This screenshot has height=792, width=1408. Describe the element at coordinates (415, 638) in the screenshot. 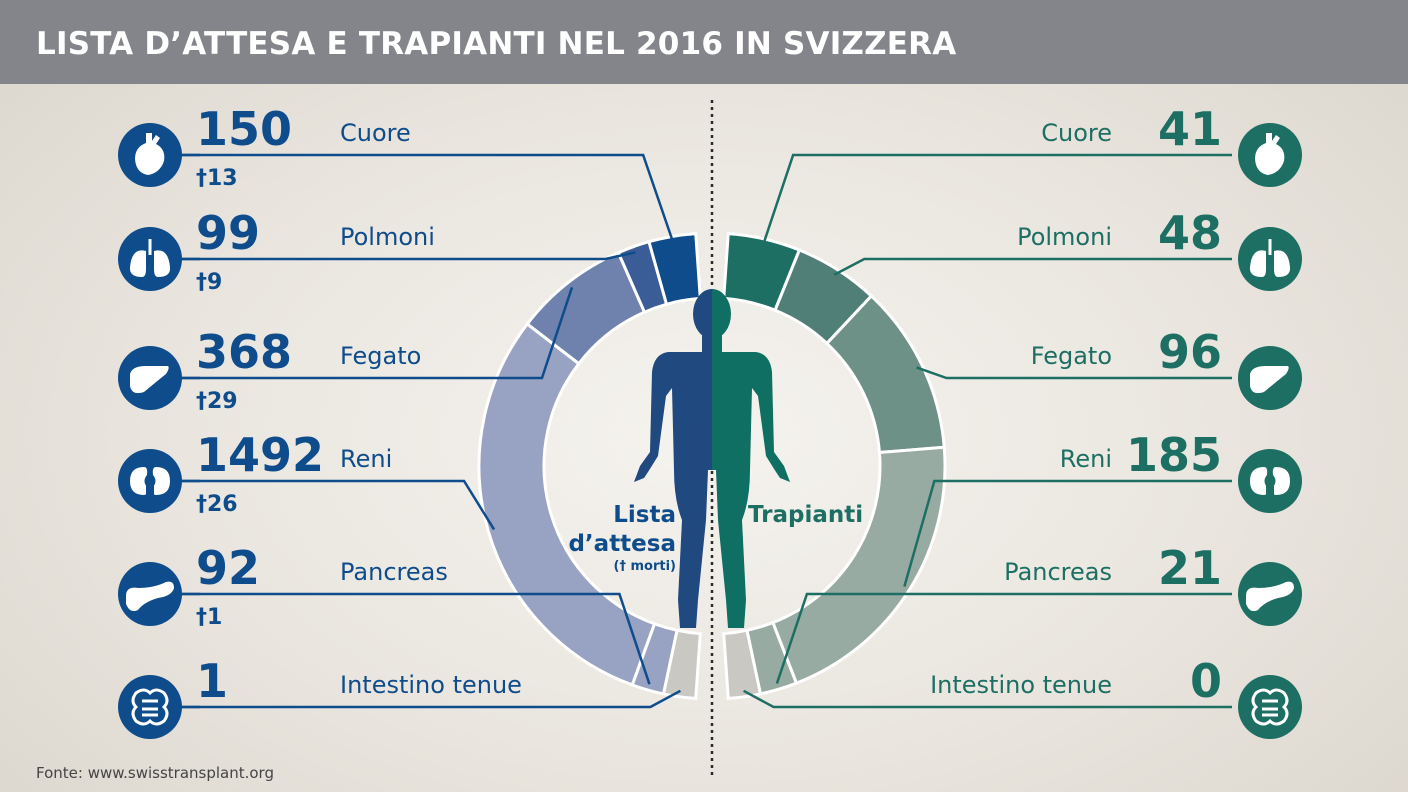

I see `leader-line-left-pancreas` at that location.